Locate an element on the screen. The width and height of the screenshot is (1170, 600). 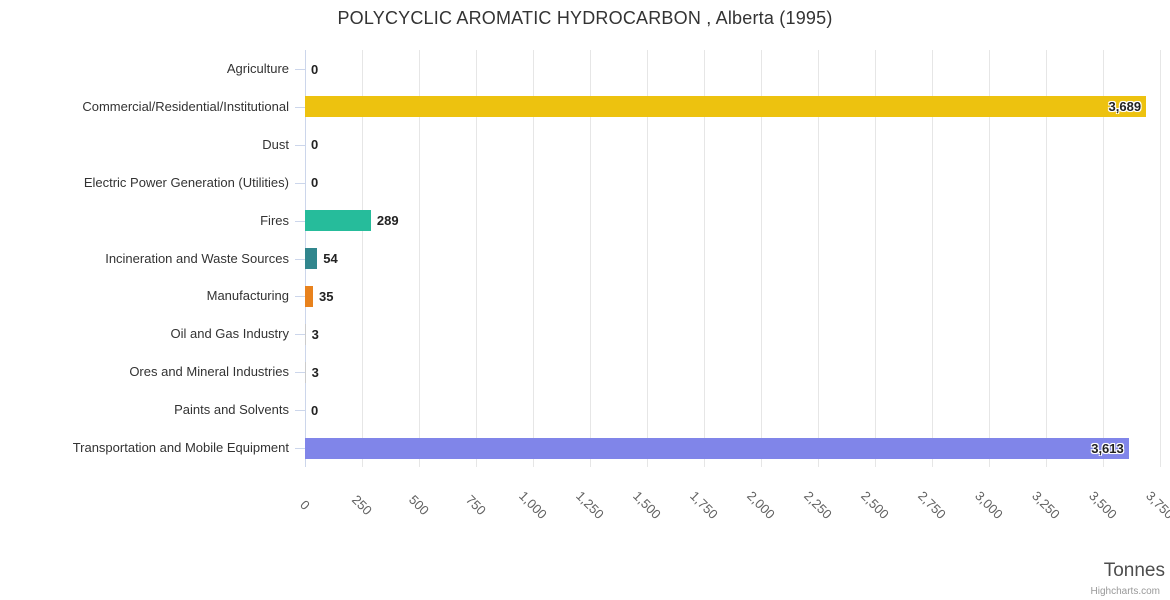
x-tick-label: 2,000 is located at coordinates (761, 505).